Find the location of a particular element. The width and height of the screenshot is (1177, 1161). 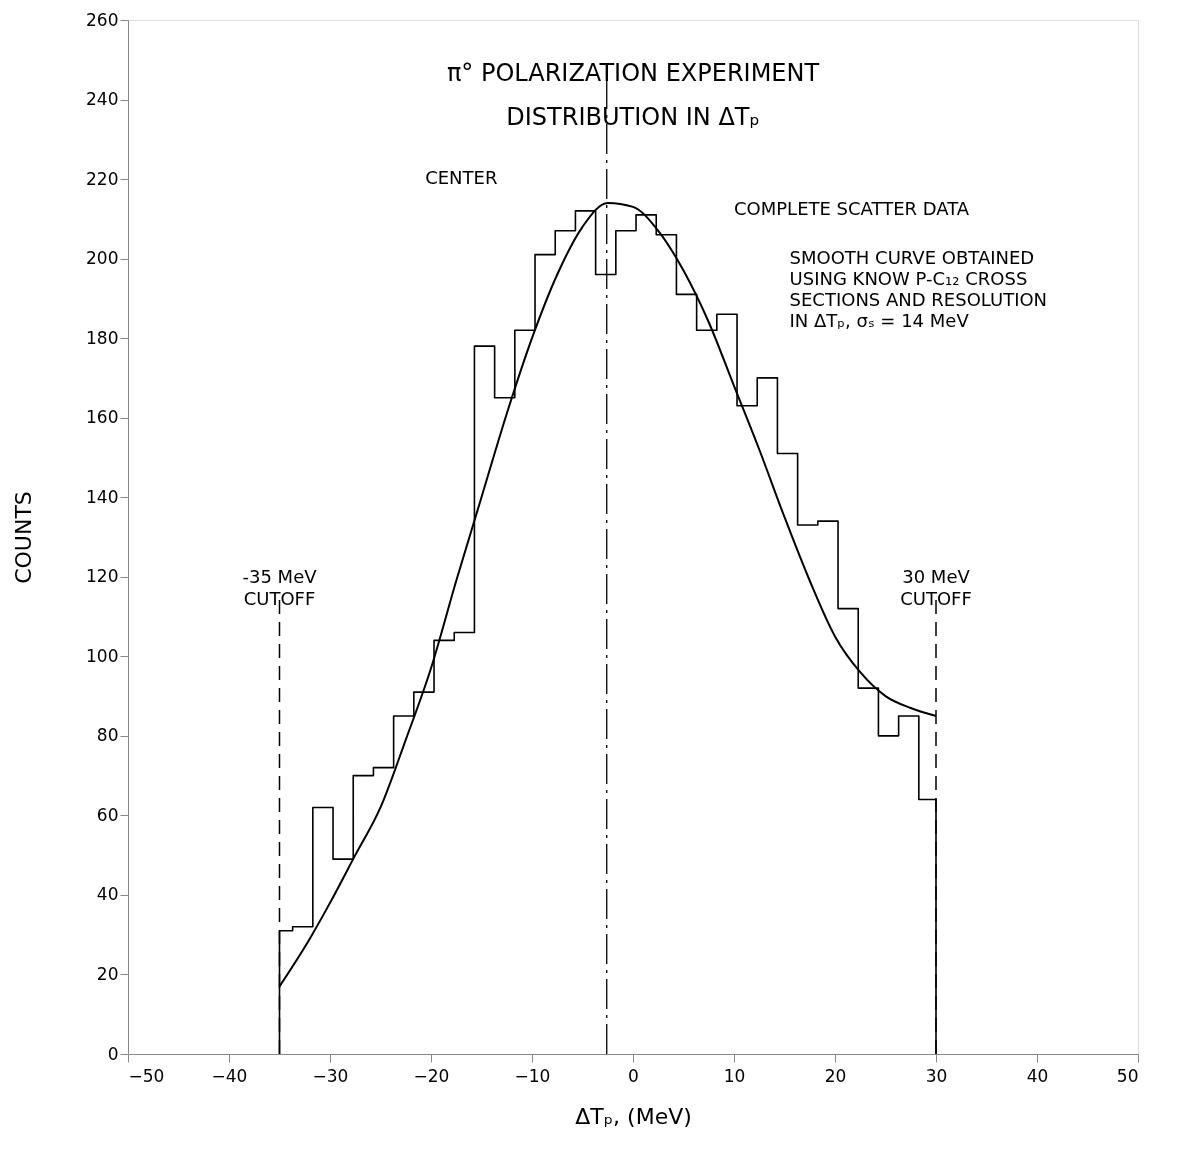

x-tick-label: −30 is located at coordinates (330, 1075).